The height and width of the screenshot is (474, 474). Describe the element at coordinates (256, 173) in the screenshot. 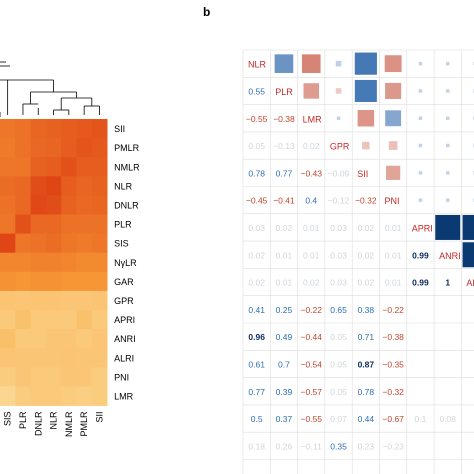

I see `corr-value-label: 0.78` at that location.